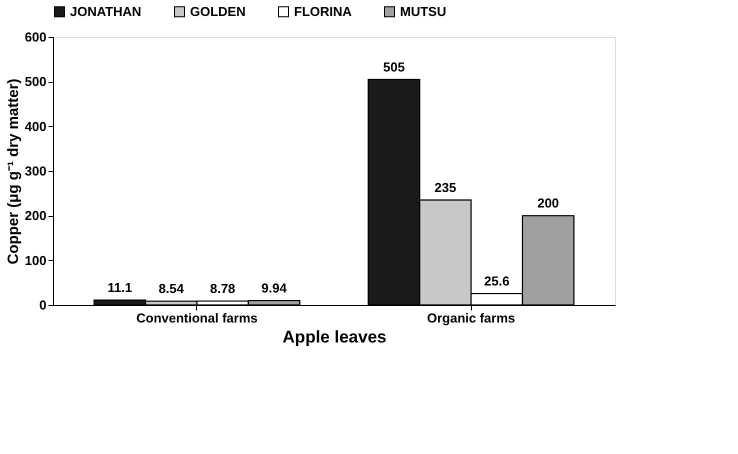 Image resolution: width=738 pixels, height=454 pixels. Describe the element at coordinates (35, 171) in the screenshot. I see `y-tick-label: 300` at that location.